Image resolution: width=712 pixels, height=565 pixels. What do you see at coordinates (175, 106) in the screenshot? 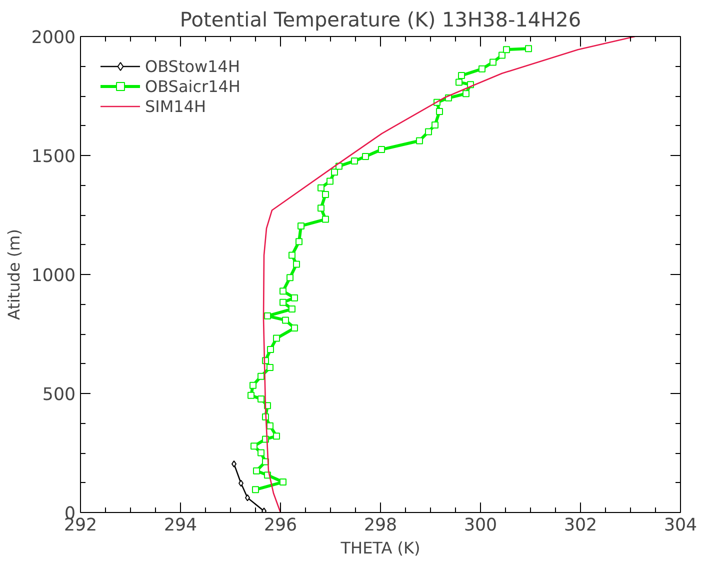
I see `legend-label: SIM14H` at bounding box center [175, 106].